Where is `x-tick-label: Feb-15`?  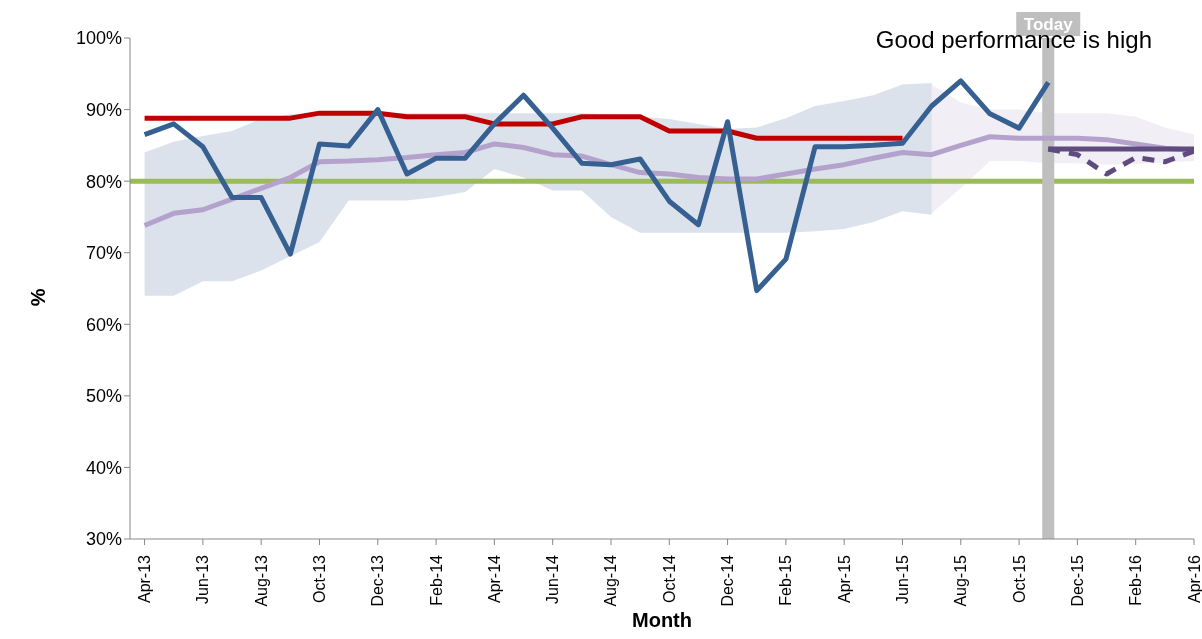
x-tick-label: Feb-15 is located at coordinates (786, 580).